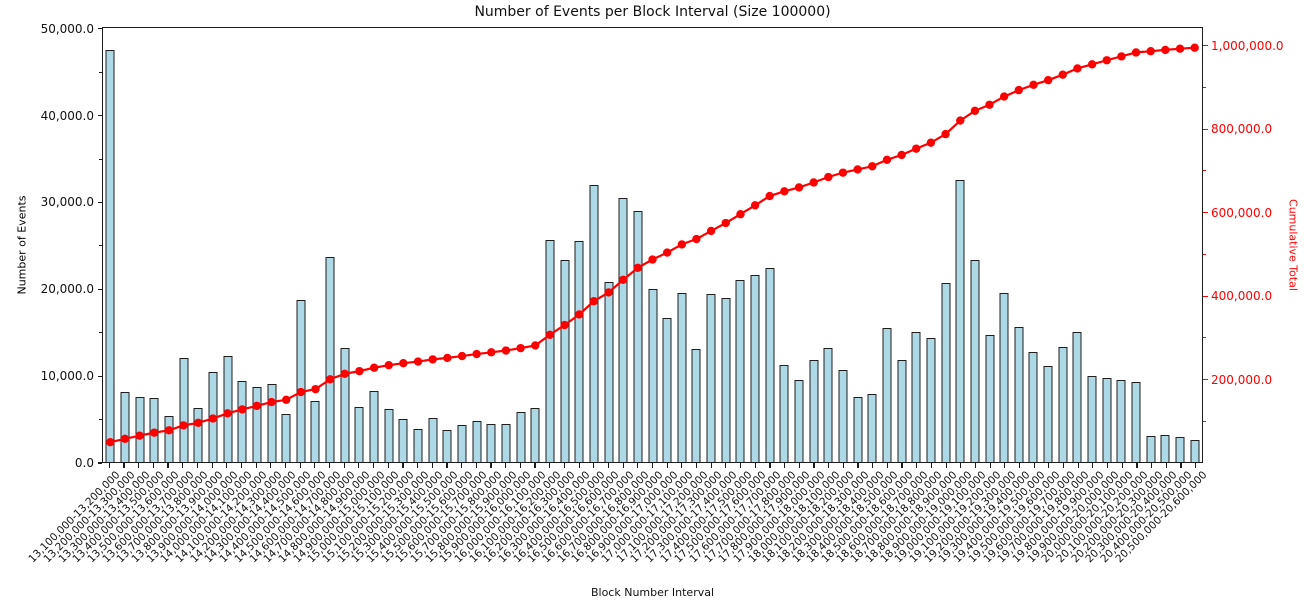  Describe the element at coordinates (67, 115) in the screenshot. I see `left-y-tick-label: 40,000.0` at that location.